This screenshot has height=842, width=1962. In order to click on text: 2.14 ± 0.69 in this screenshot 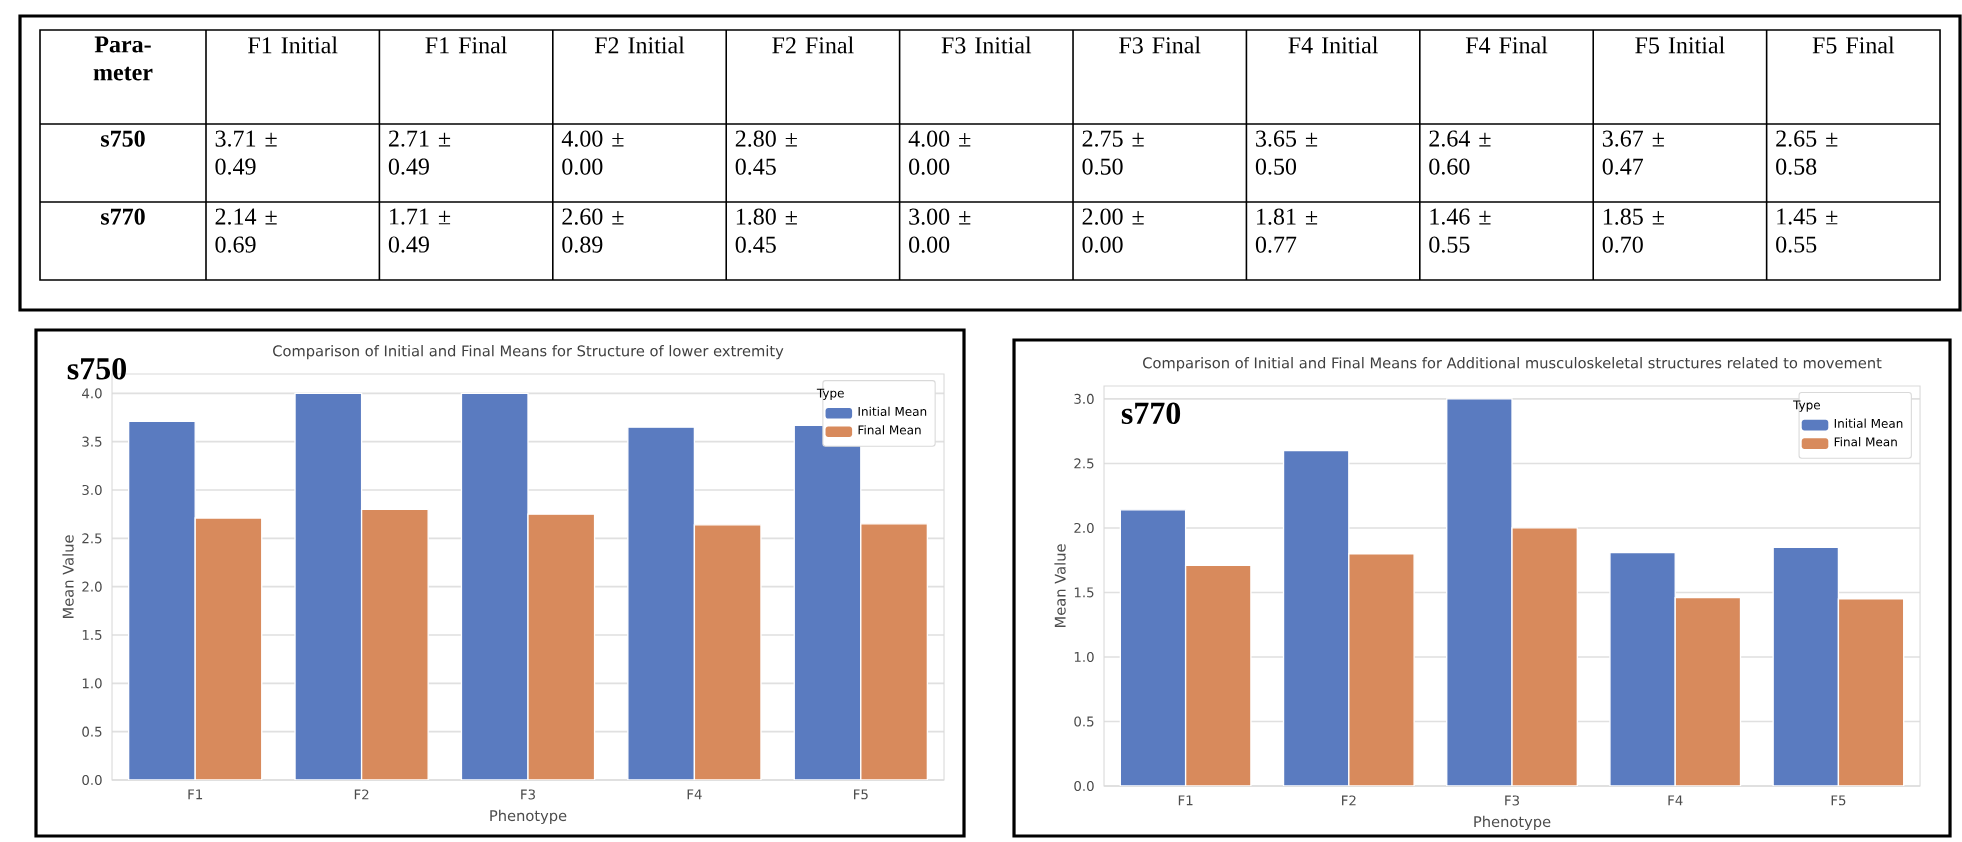, I will do `click(246, 230)`.